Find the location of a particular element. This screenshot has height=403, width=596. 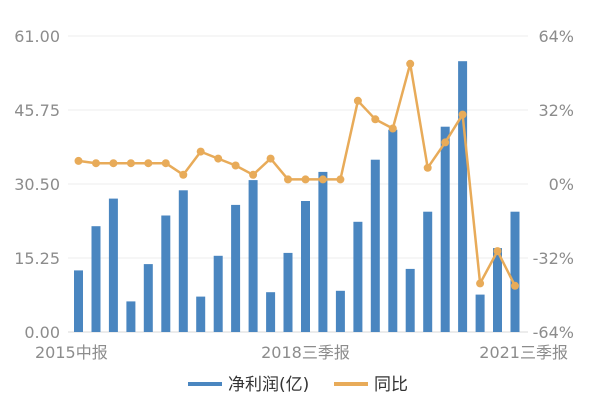

legend: 净利润(亿) 同比 is located at coordinates (298, 385).